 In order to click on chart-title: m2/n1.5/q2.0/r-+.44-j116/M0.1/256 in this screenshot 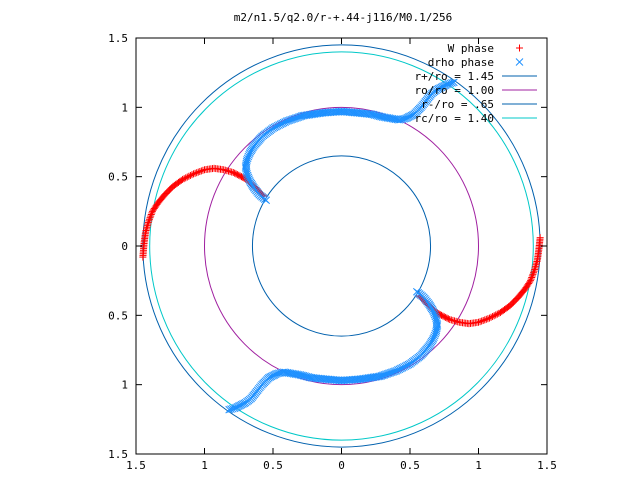, I will do `click(343, 17)`.